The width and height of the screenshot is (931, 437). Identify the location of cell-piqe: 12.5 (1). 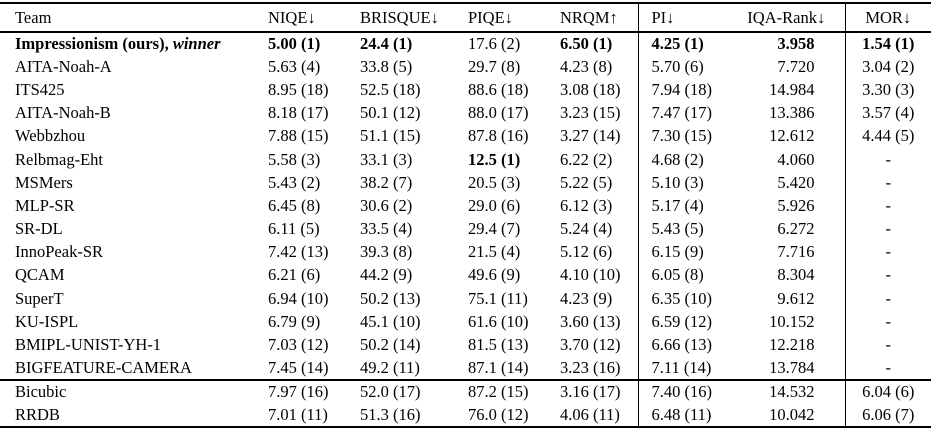
(494, 159).